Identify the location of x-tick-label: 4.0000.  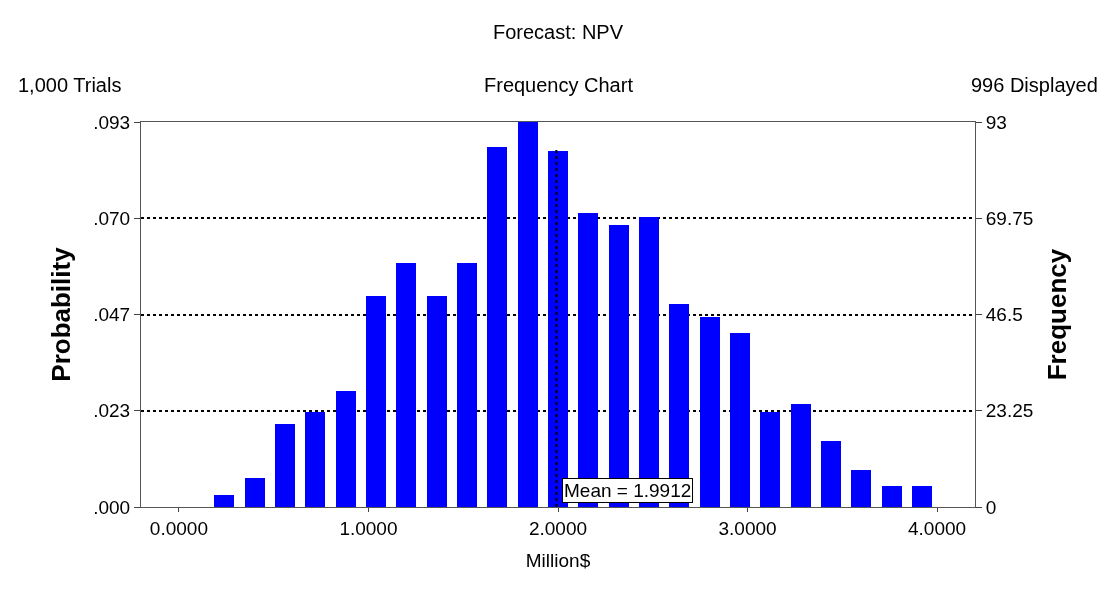
(937, 528).